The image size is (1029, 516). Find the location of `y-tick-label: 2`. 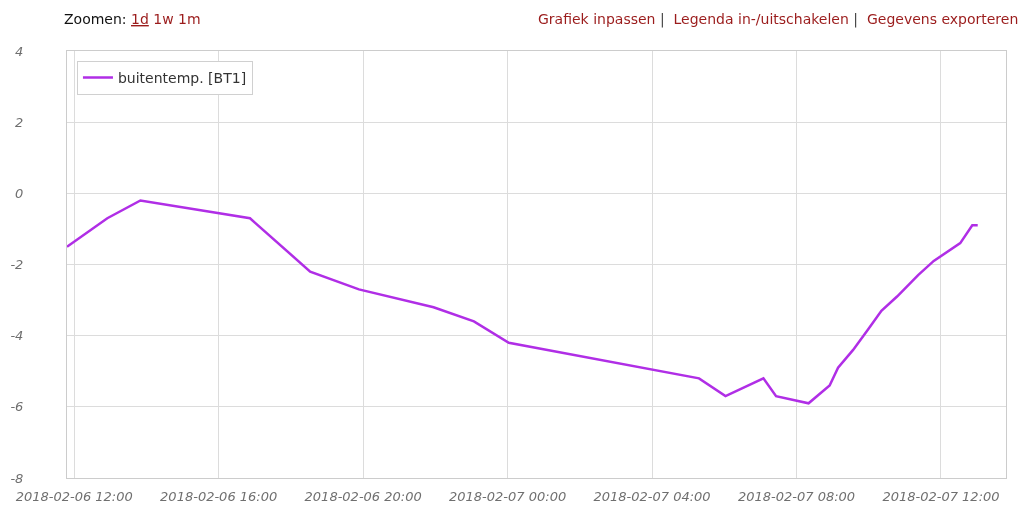

y-tick-label: 2 is located at coordinates (19, 122).